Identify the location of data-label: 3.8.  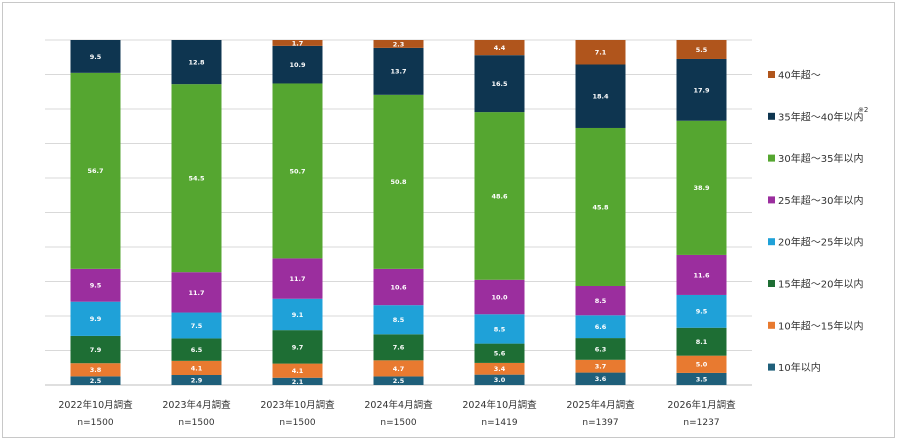
(96, 370).